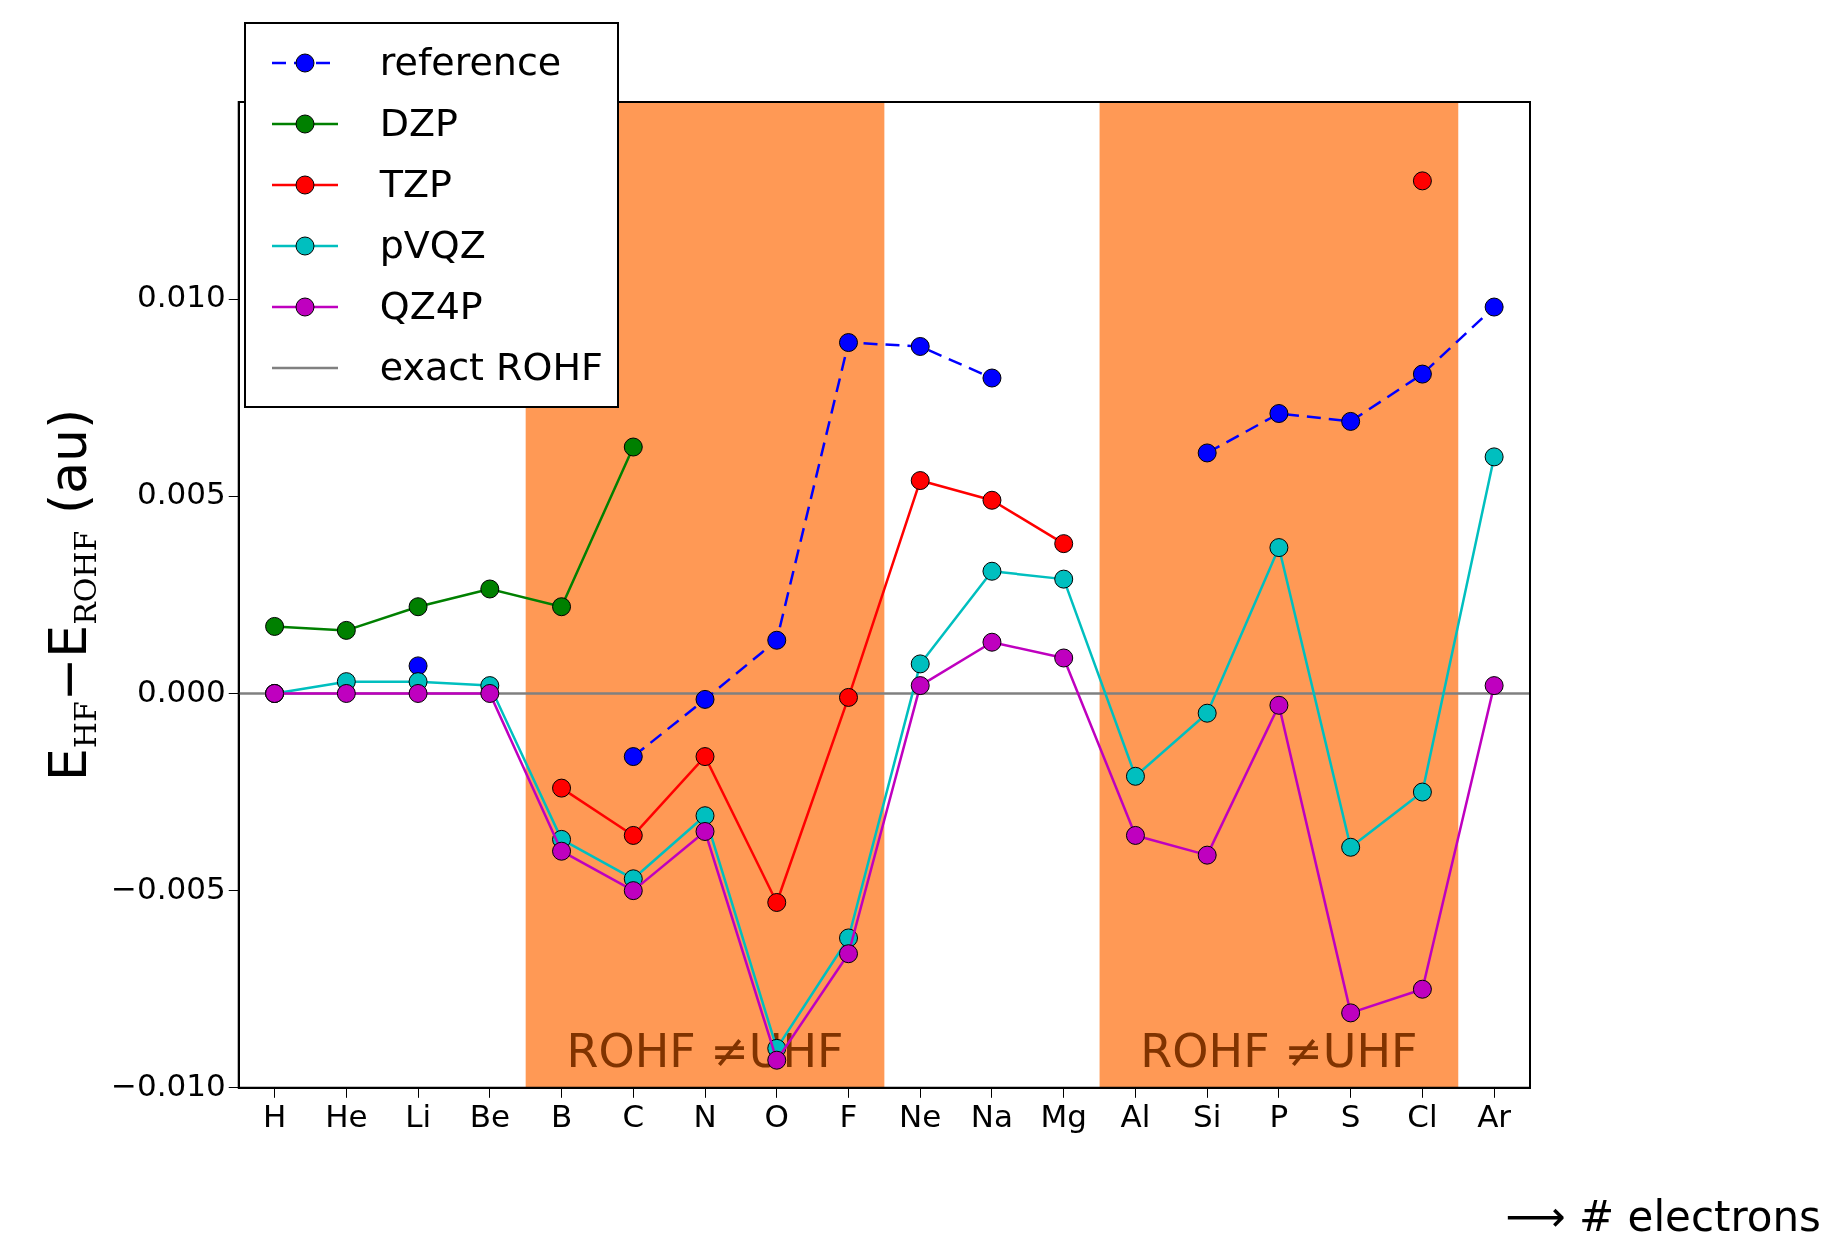 The height and width of the screenshot is (1259, 1833). What do you see at coordinates (431, 306) in the screenshot?
I see `legend-label: QZ4P` at bounding box center [431, 306].